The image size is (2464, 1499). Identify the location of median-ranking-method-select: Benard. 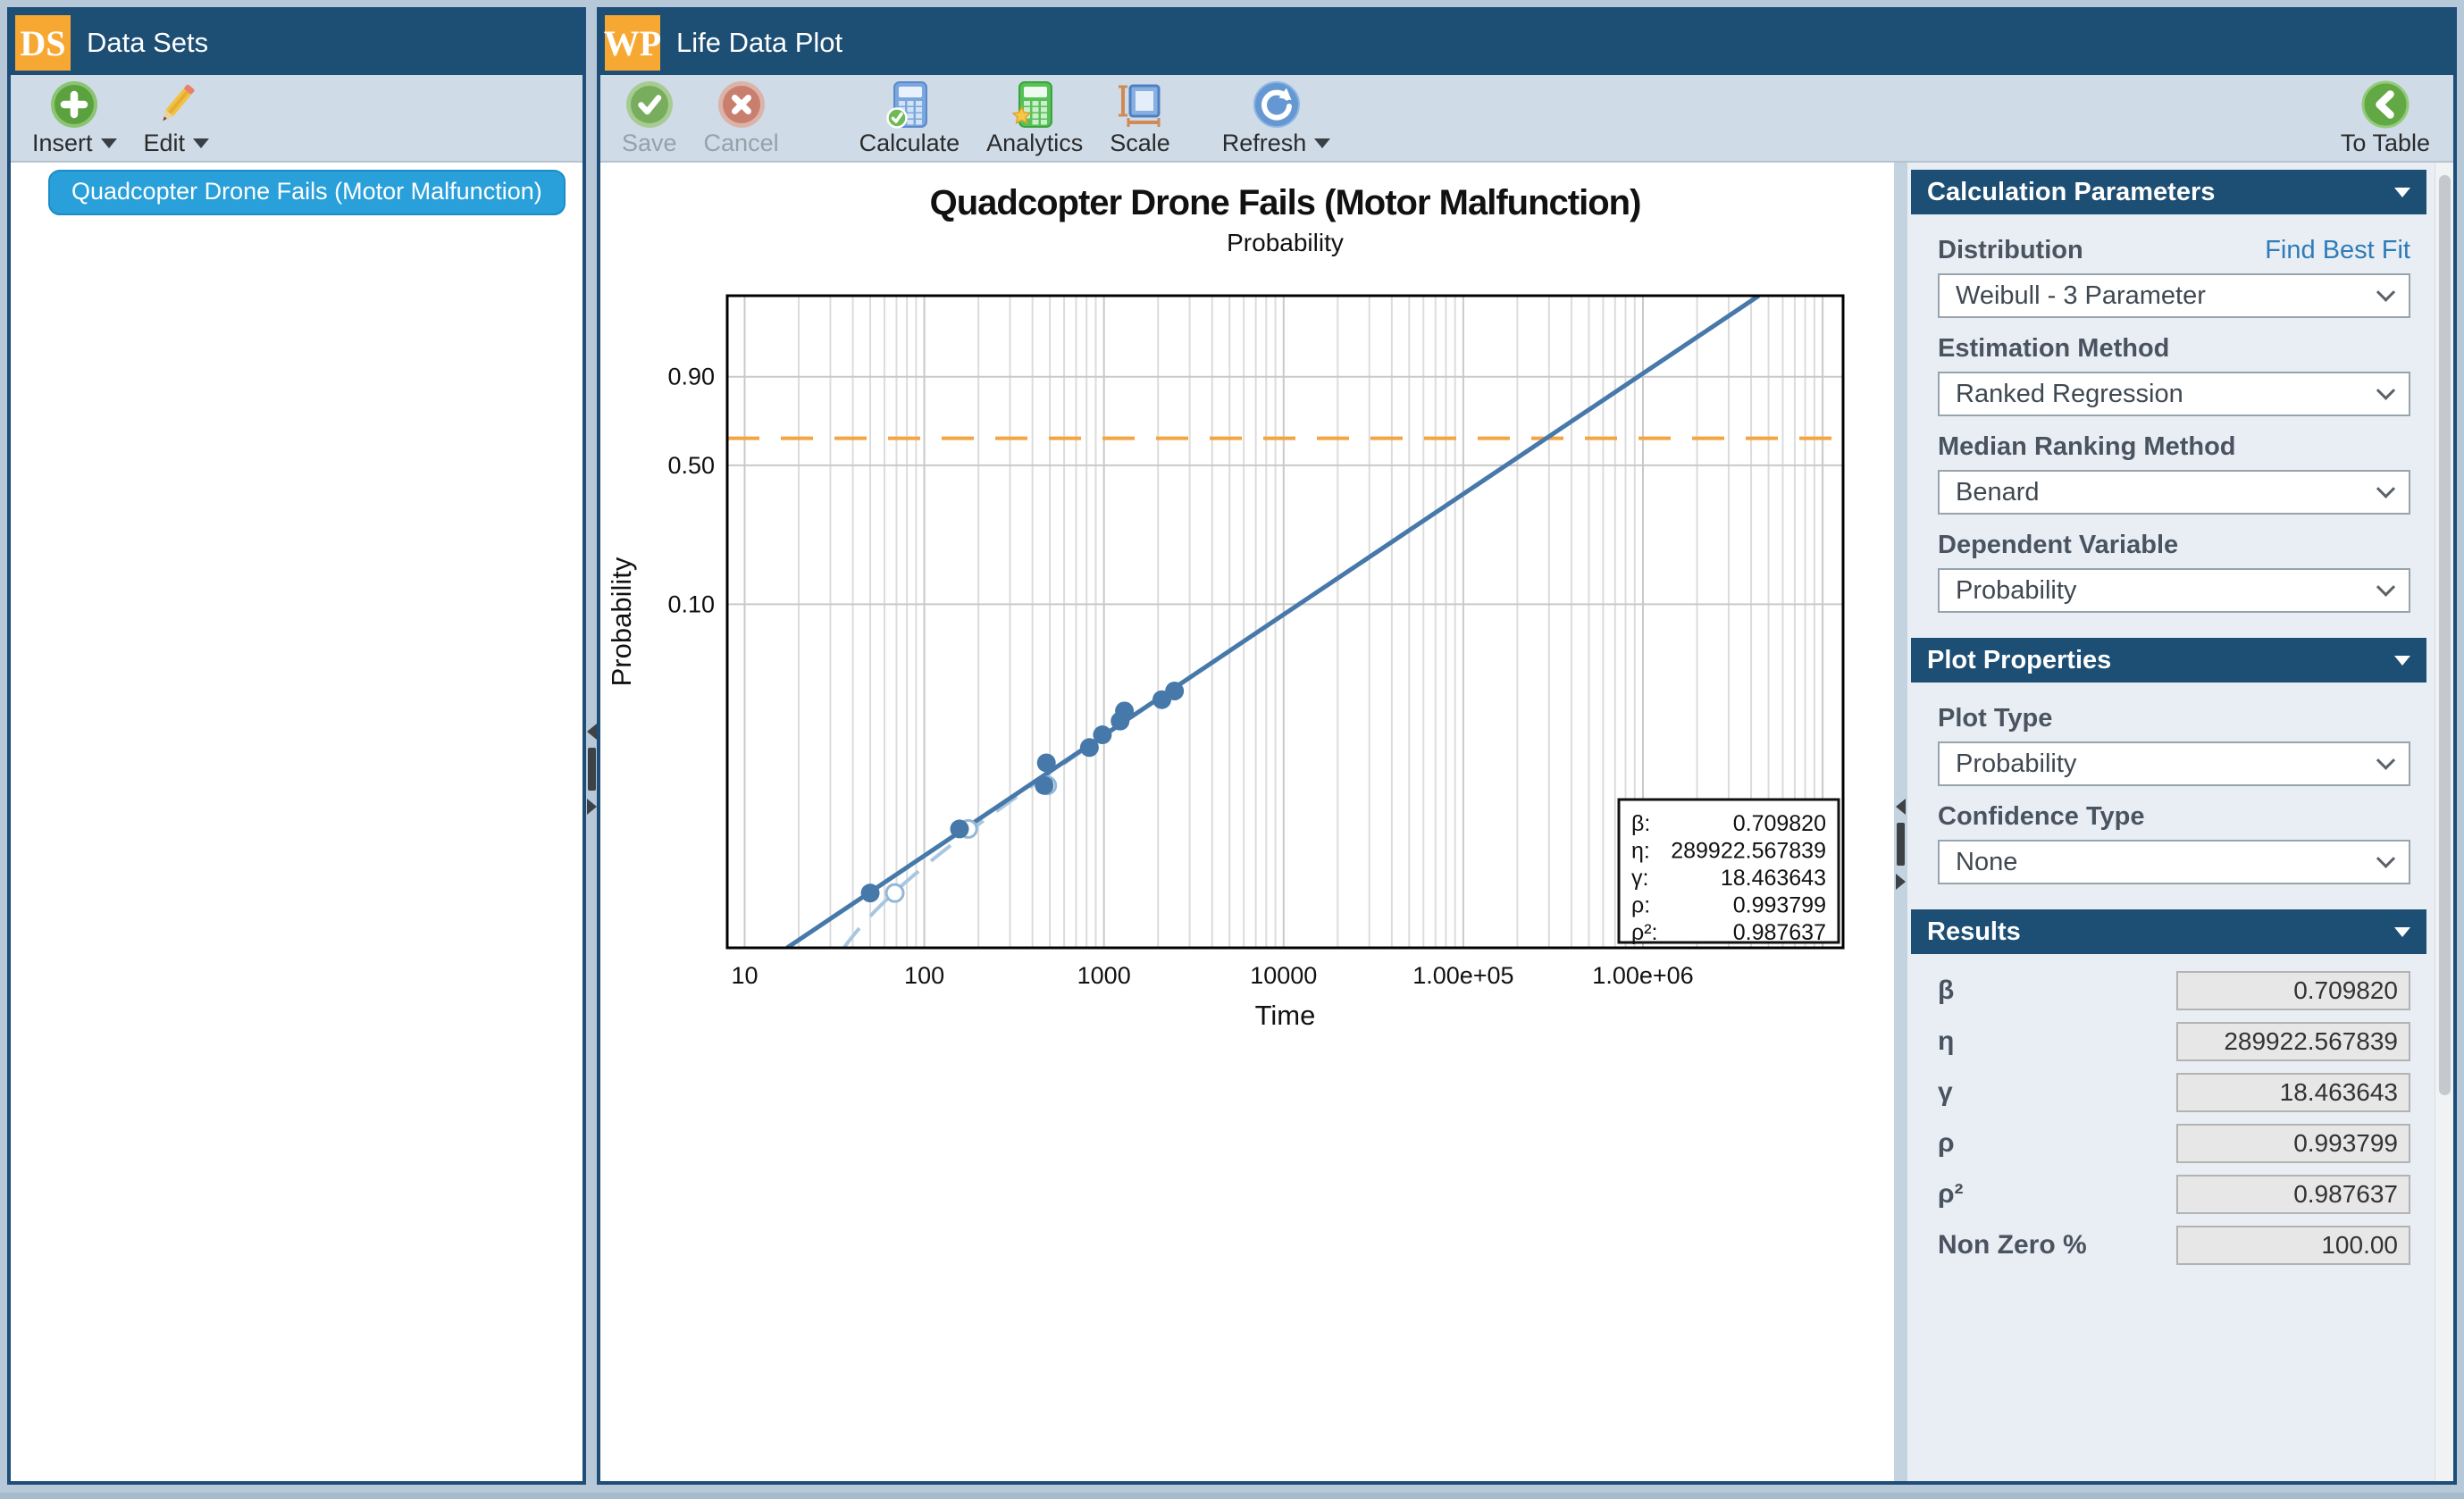
(2174, 492).